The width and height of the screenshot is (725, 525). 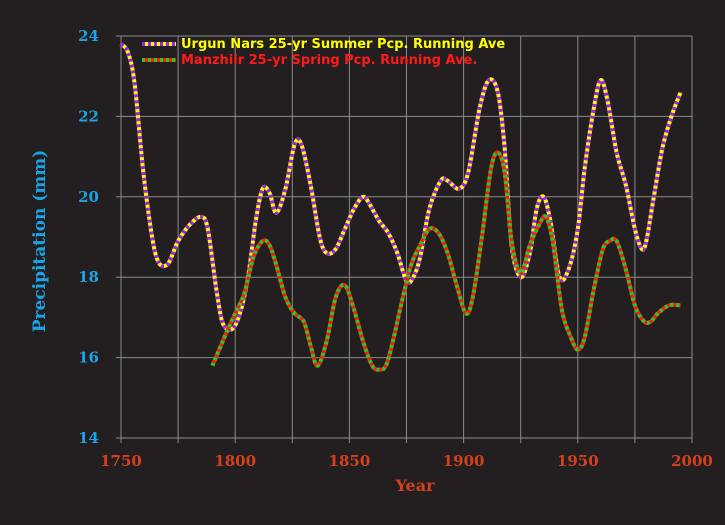 I want to click on legend-entry: Manzhiir 25-yr Spring Pcp. Running Ave., so click(x=309, y=60).